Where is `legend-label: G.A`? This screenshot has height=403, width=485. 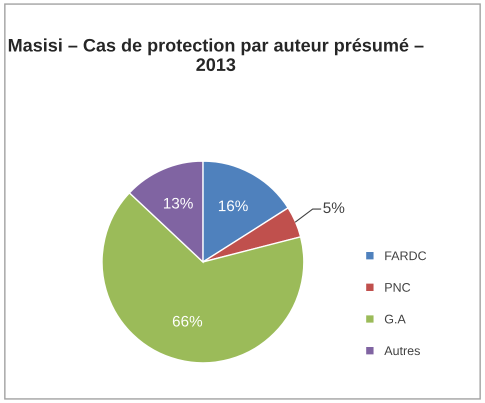 legend-label: G.A is located at coordinates (395, 319).